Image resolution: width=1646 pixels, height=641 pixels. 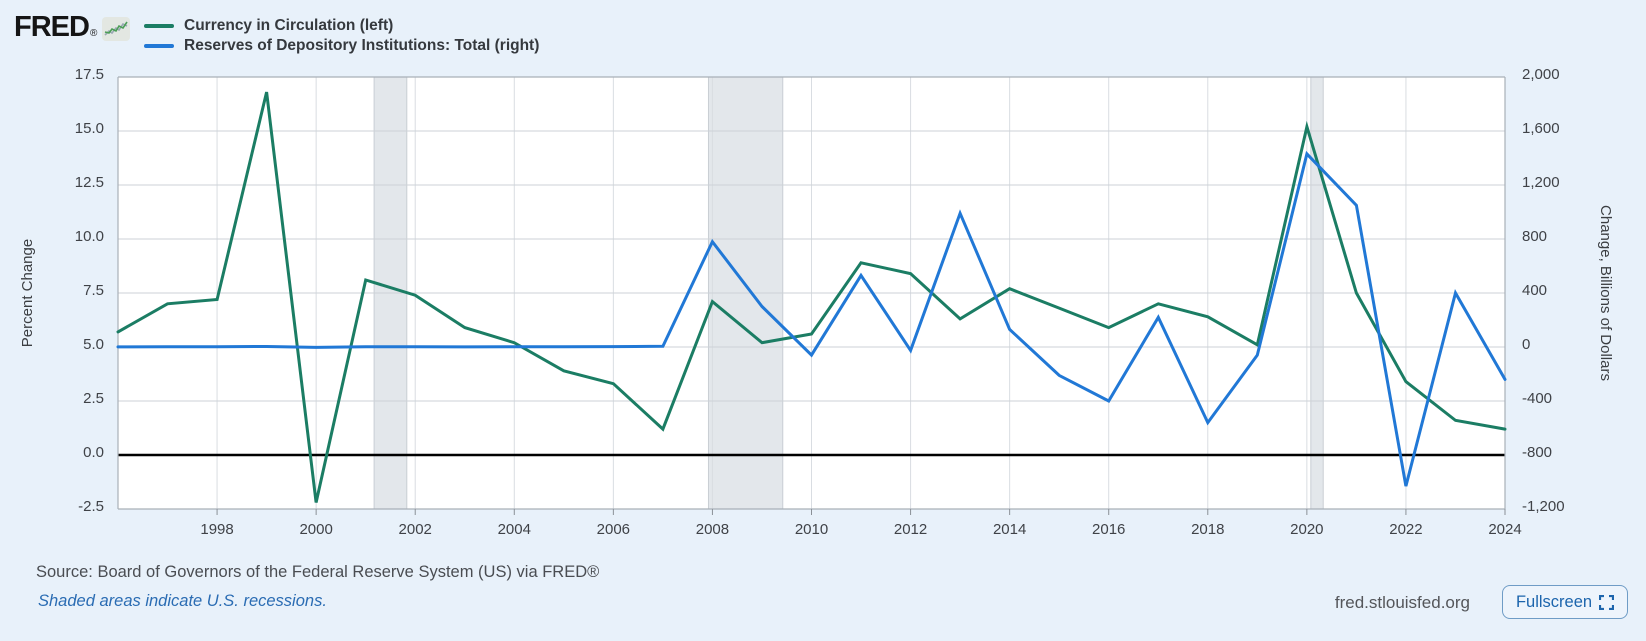 I want to click on x-tick-label: 2022, so click(x=1405, y=529).